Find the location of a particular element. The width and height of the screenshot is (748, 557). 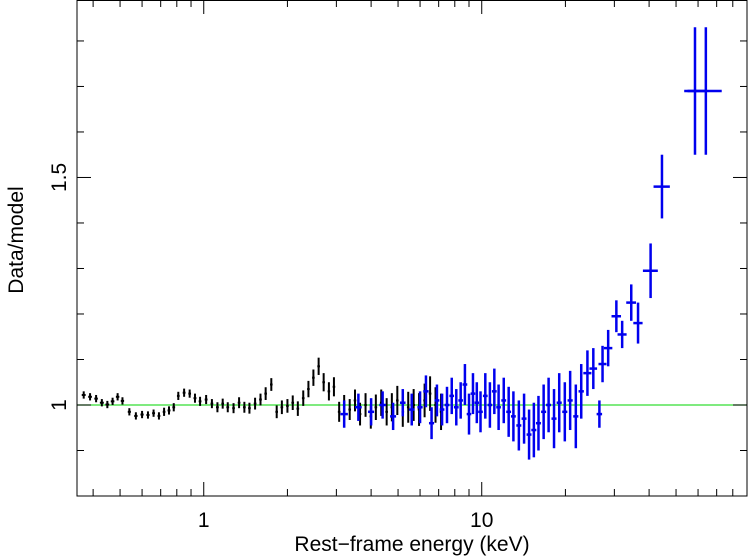

x-tick-label: 1 is located at coordinates (204, 520).